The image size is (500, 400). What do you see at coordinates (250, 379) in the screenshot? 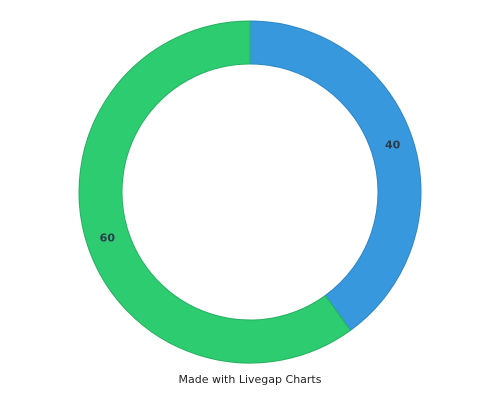
I see `credit-text: Made with Livegap Charts` at bounding box center [250, 379].